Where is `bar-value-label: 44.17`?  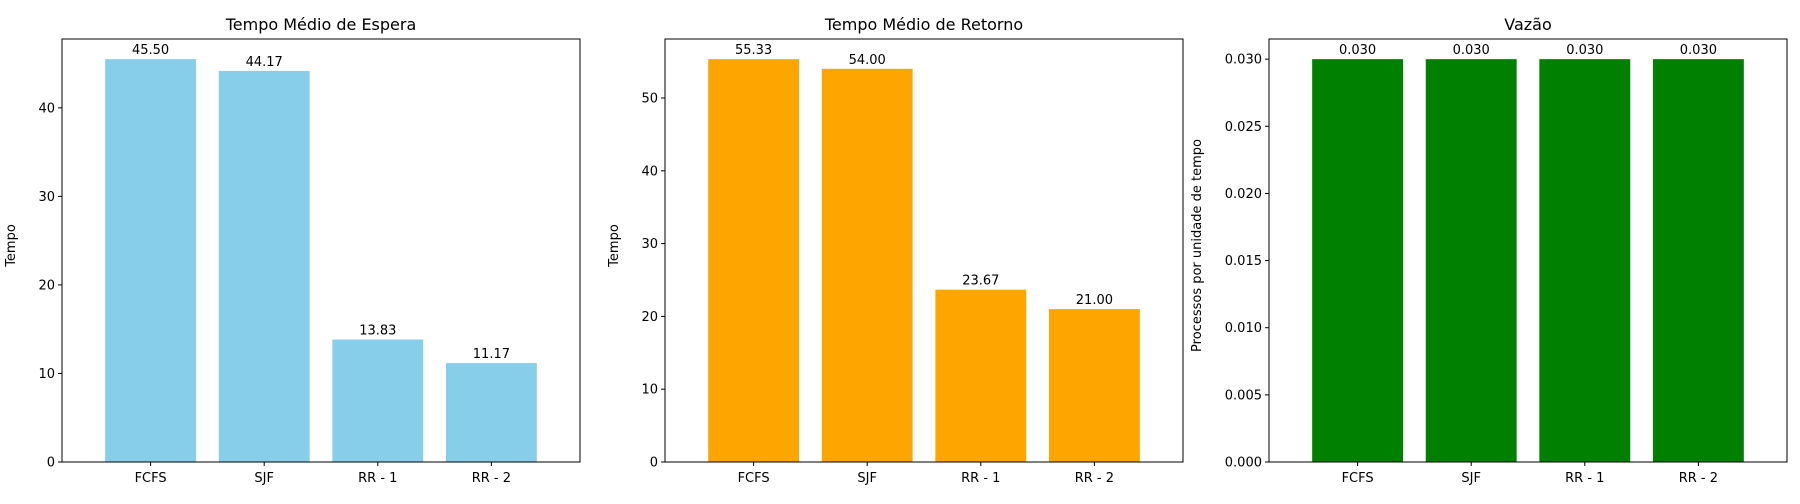 bar-value-label: 44.17 is located at coordinates (264, 62).